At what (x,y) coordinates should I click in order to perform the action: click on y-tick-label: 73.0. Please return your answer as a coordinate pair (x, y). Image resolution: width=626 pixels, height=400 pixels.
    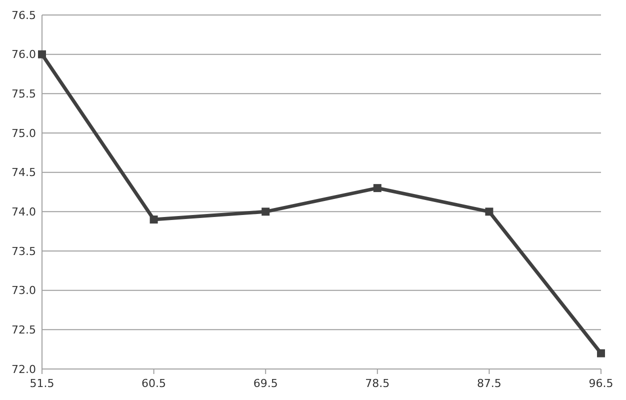
    Looking at the image, I should click on (24, 291).